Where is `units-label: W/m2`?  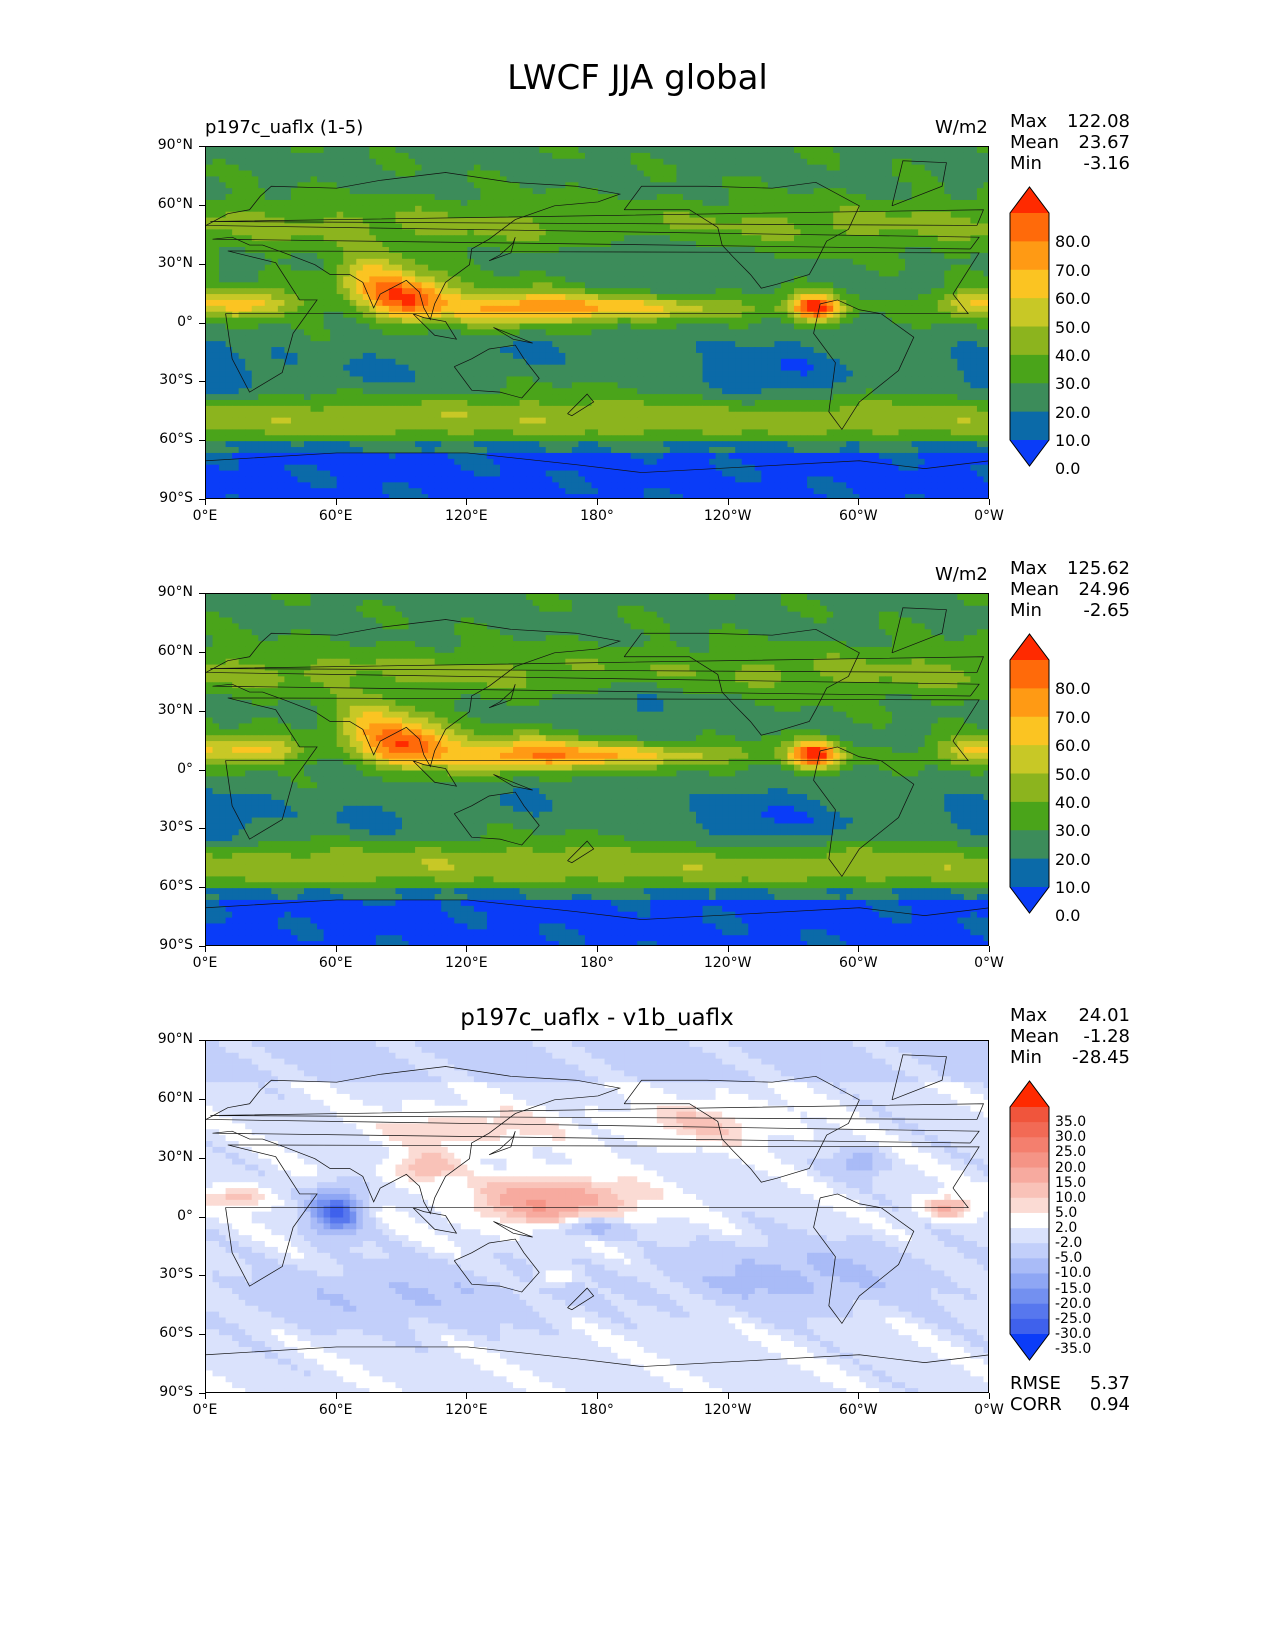
units-label: W/m2 is located at coordinates (961, 574).